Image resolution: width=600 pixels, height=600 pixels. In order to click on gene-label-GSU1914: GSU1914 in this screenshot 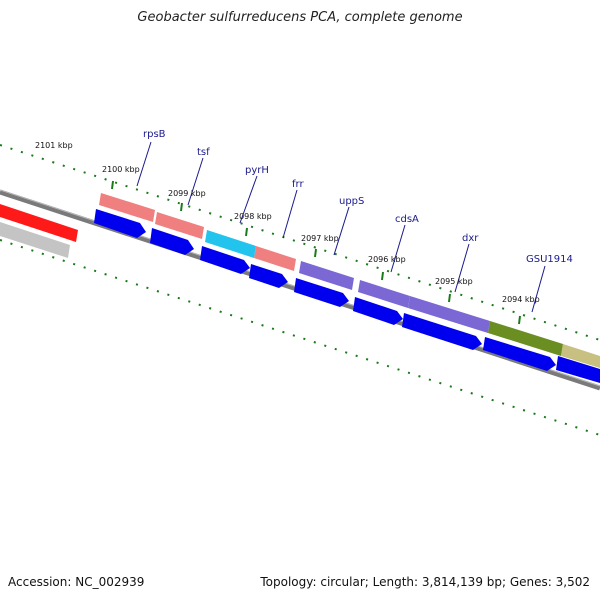, I will do `click(549, 259)`.